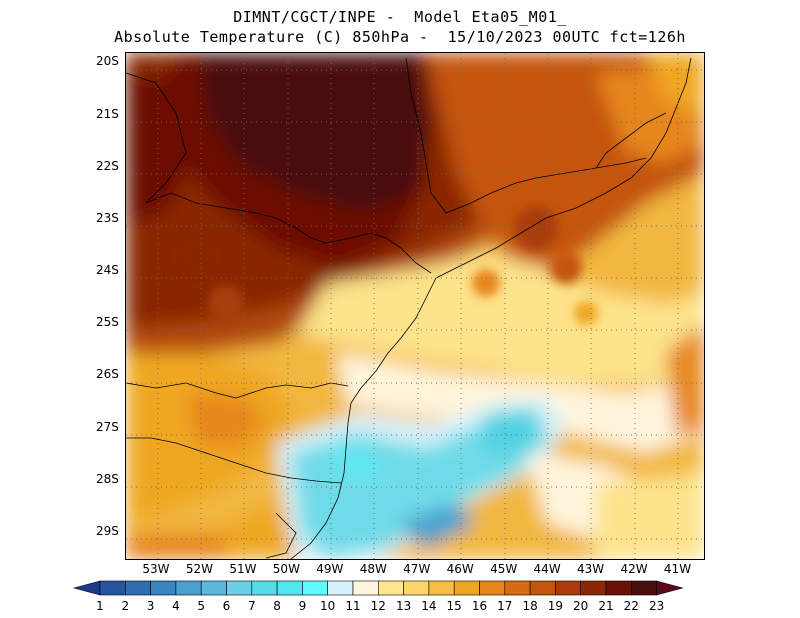 Image resolution: width=800 pixels, height=618 pixels. I want to click on lat-tick-label: 29S, so click(107, 530).